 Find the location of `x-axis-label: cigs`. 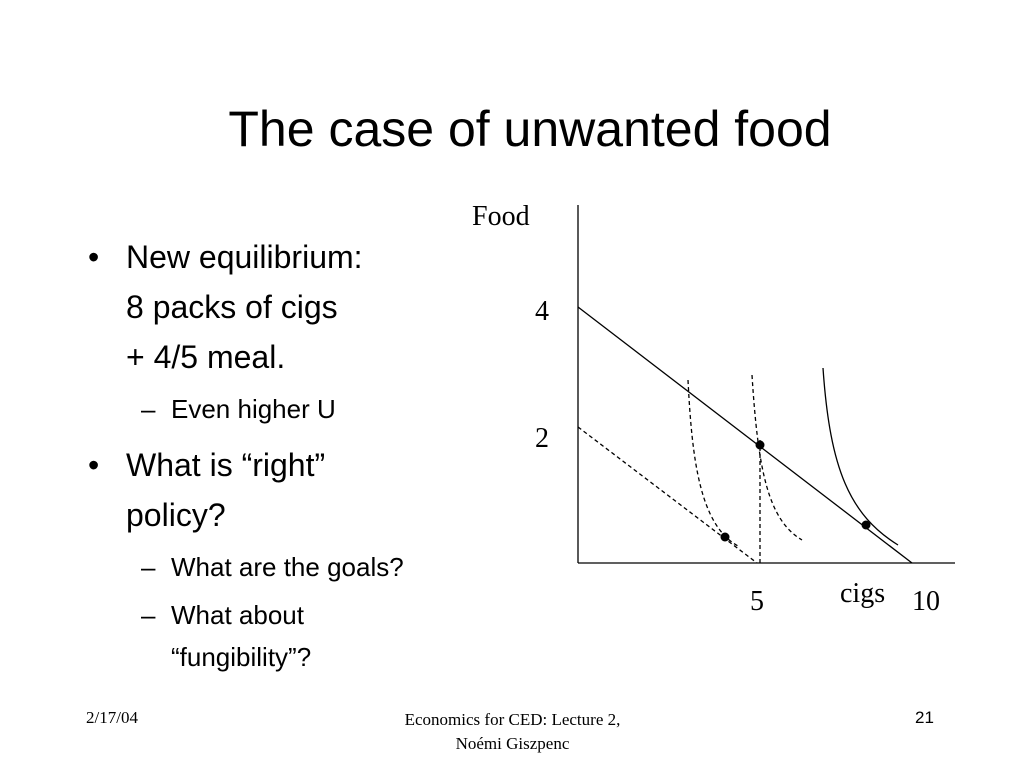

x-axis-label: cigs is located at coordinates (862, 593).